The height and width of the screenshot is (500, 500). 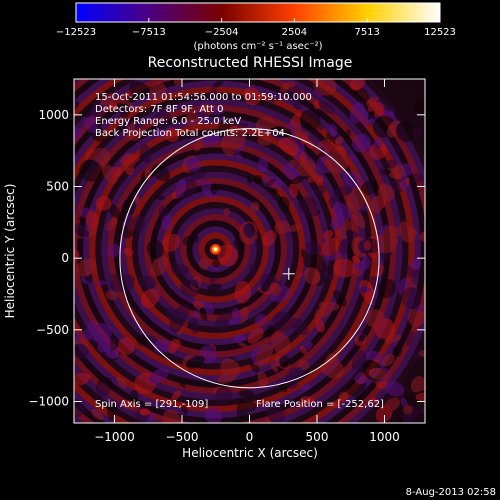 I want to click on colorbar-tick-label: 7513, so click(x=366, y=32).